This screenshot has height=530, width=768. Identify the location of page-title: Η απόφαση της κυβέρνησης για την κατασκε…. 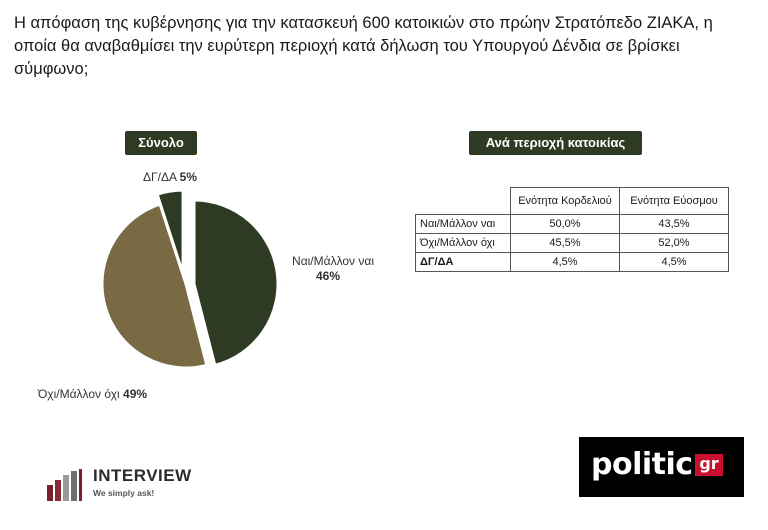
(363, 46).